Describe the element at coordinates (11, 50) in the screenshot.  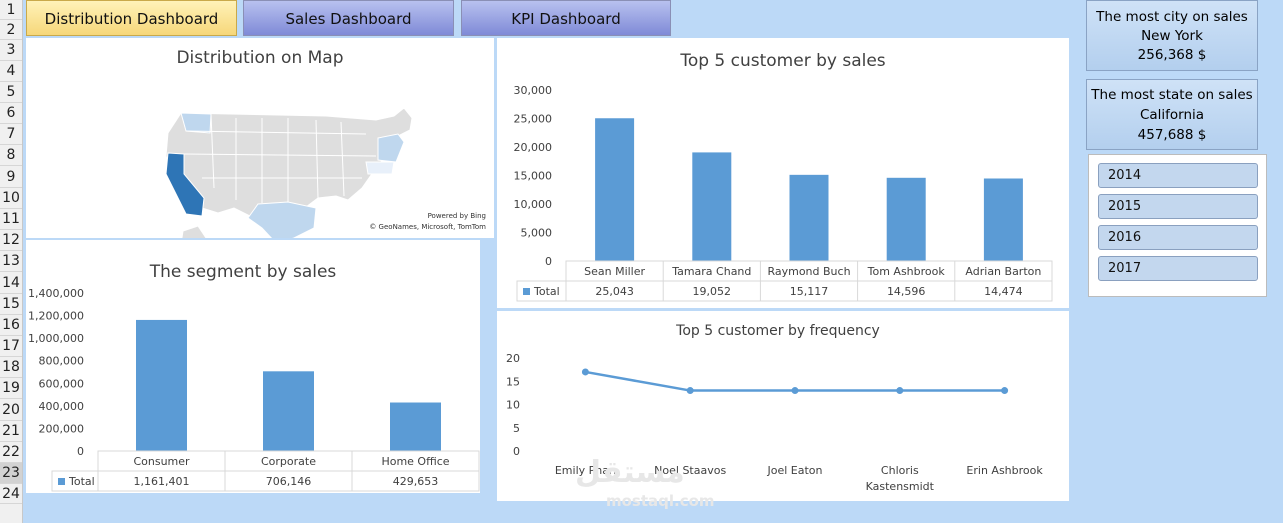
I see `row-number: 3` at that location.